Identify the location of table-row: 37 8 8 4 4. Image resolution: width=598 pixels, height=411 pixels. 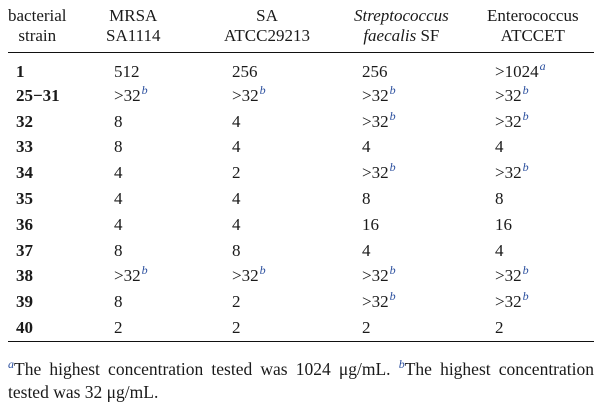
(301, 251).